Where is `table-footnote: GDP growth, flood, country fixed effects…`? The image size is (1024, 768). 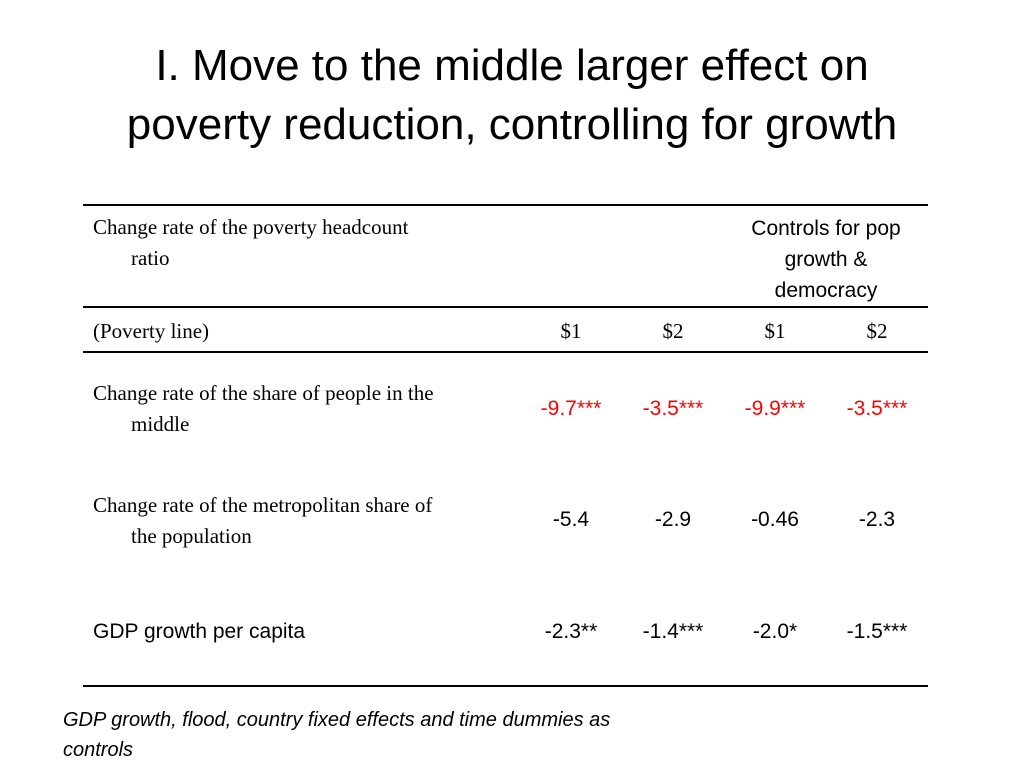 table-footnote: GDP growth, flood, country fixed effects… is located at coordinates (443, 735).